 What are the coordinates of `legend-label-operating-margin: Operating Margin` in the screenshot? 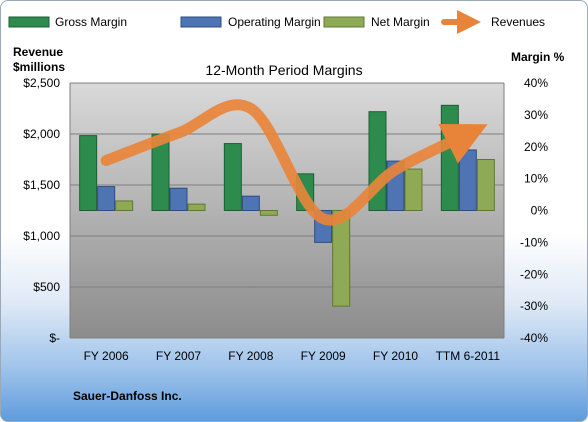 It's located at (274, 22).